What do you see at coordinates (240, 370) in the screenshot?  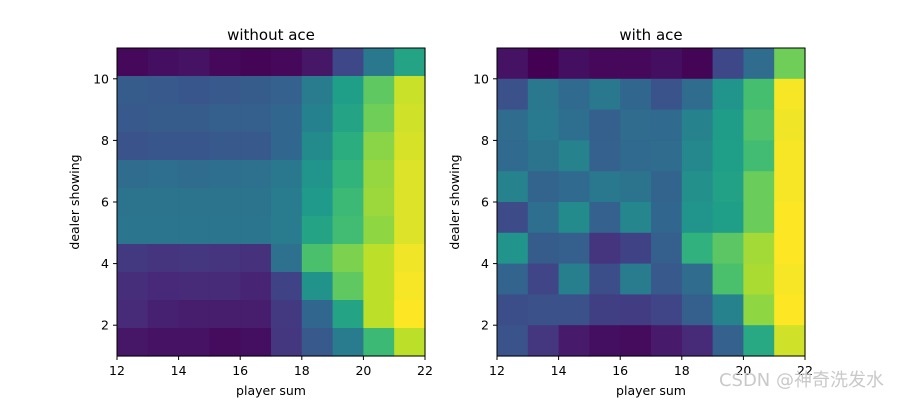 I see `panel1-x-tick-label: 16` at bounding box center [240, 370].